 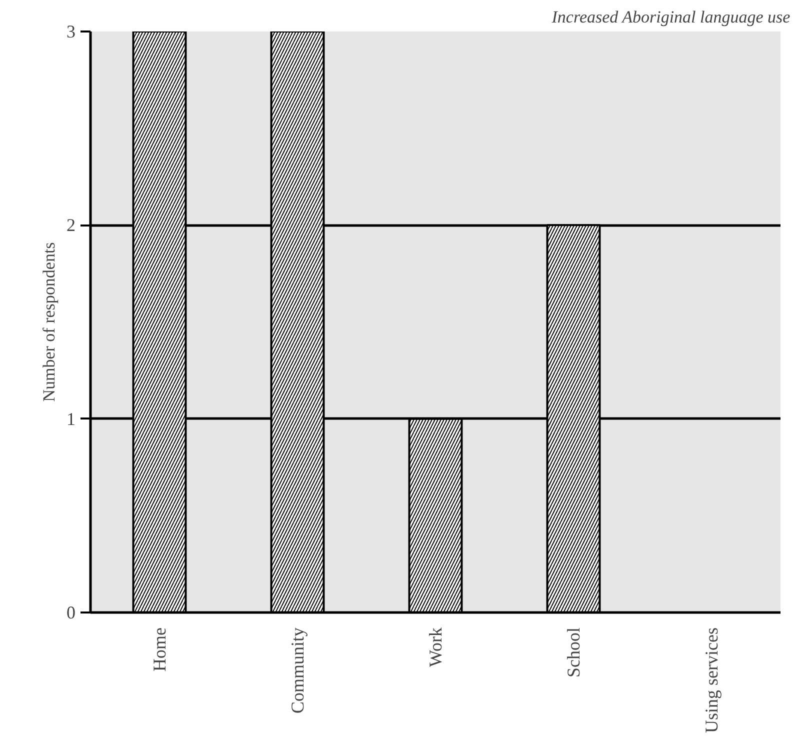 What do you see at coordinates (71, 612) in the screenshot?
I see `y-tick-label: 0` at bounding box center [71, 612].